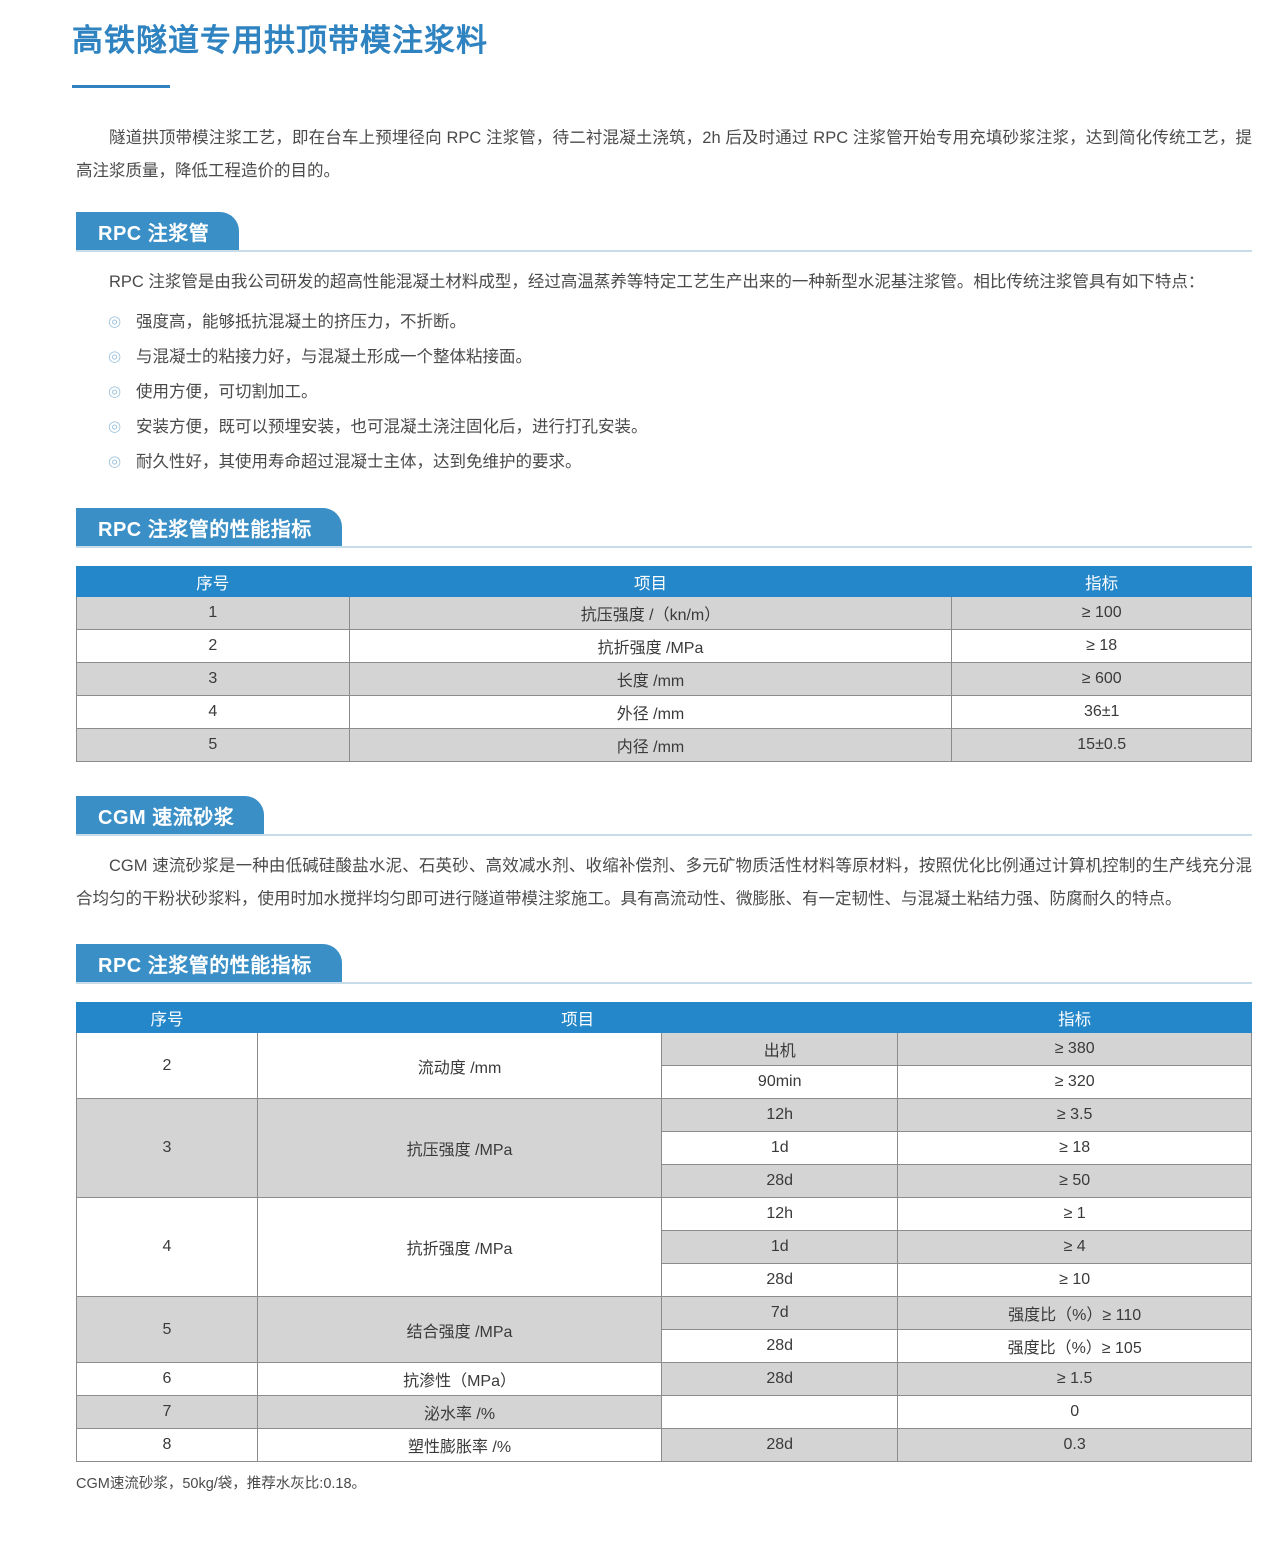 Image resolution: width=1280 pixels, height=1541 pixels. What do you see at coordinates (664, 964) in the screenshot?
I see `section-header-cgm-spec: RPC 注浆管的性能指标` at bounding box center [664, 964].